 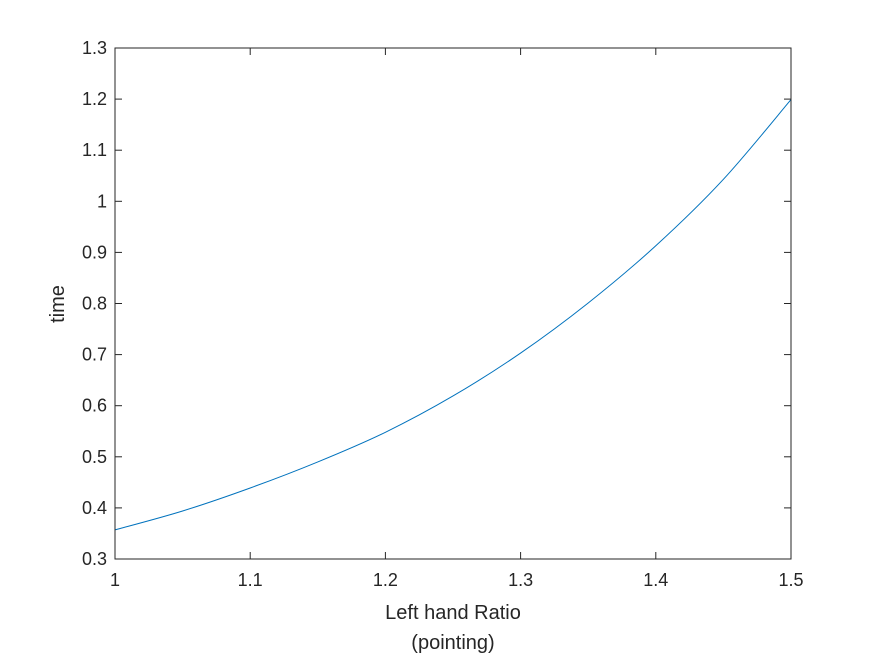 I want to click on y-tick-label: 1, so click(x=102, y=201).